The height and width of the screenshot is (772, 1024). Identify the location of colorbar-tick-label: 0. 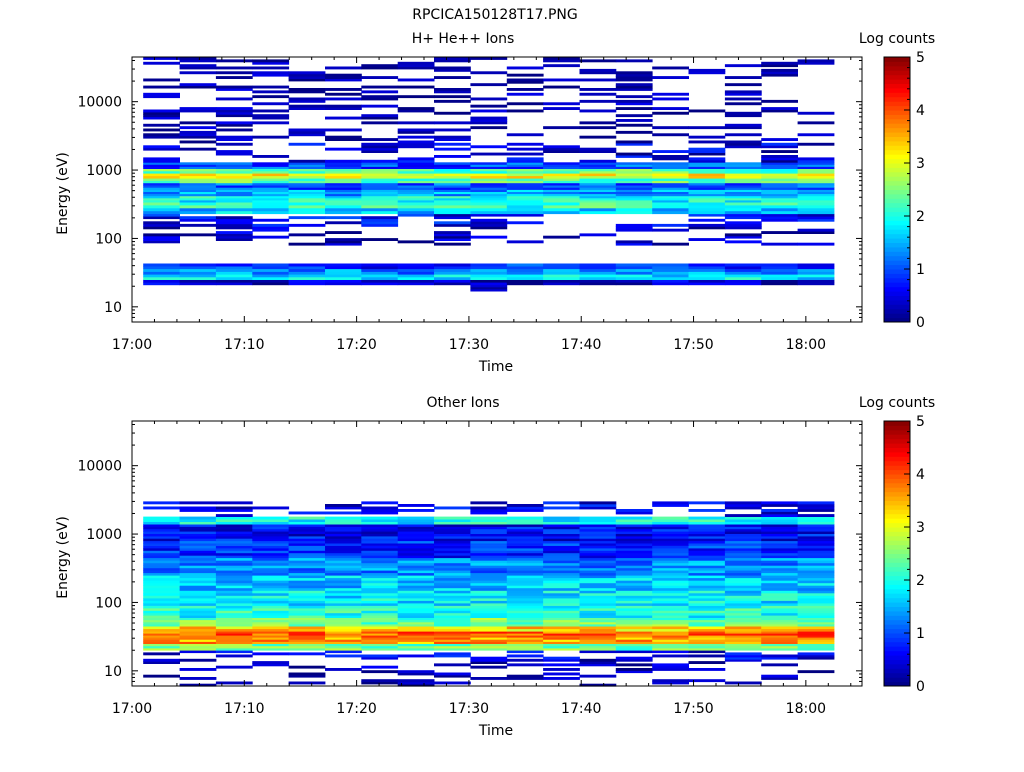
(920, 687).